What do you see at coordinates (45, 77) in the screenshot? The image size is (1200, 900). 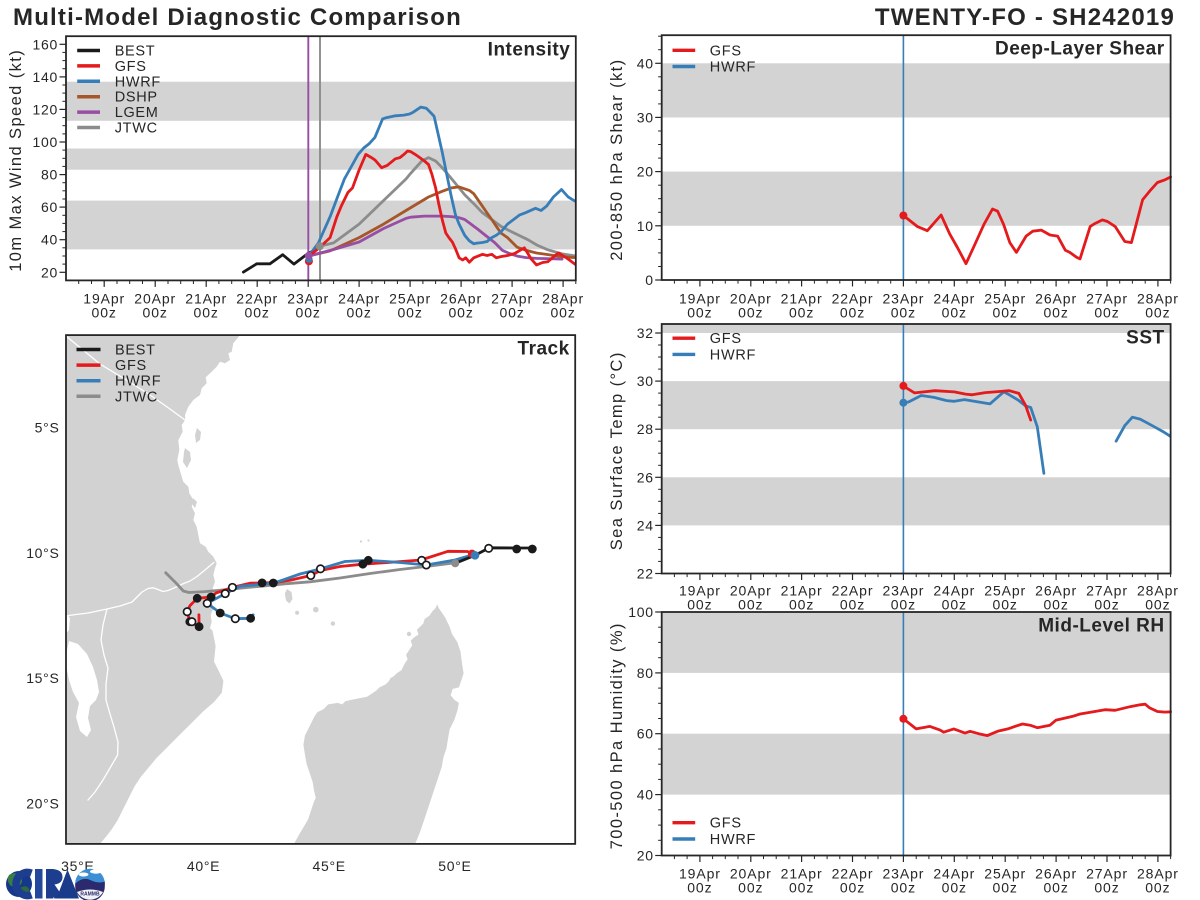 I see `svg-text: 140` at bounding box center [45, 77].